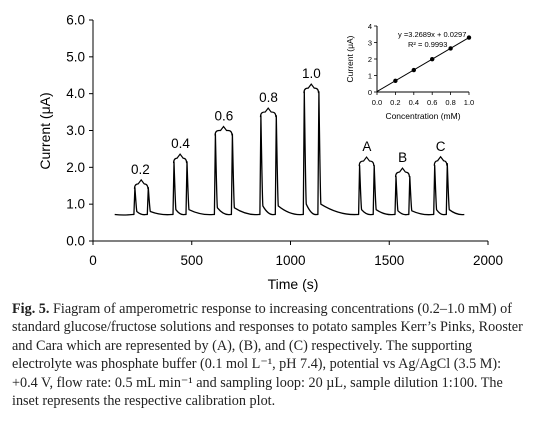 This screenshot has height=447, width=537. What do you see at coordinates (140, 169) in the screenshot?
I see `peak-label: 0.2` at bounding box center [140, 169].